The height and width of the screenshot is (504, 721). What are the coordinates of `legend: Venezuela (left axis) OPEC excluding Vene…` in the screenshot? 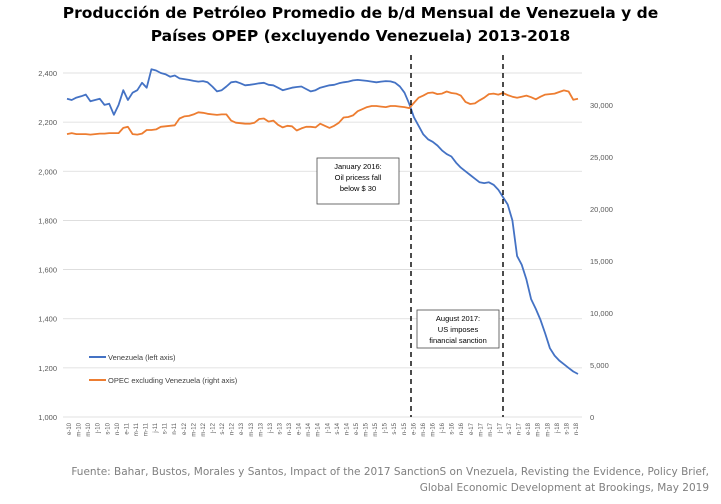 It's located at (163, 369).